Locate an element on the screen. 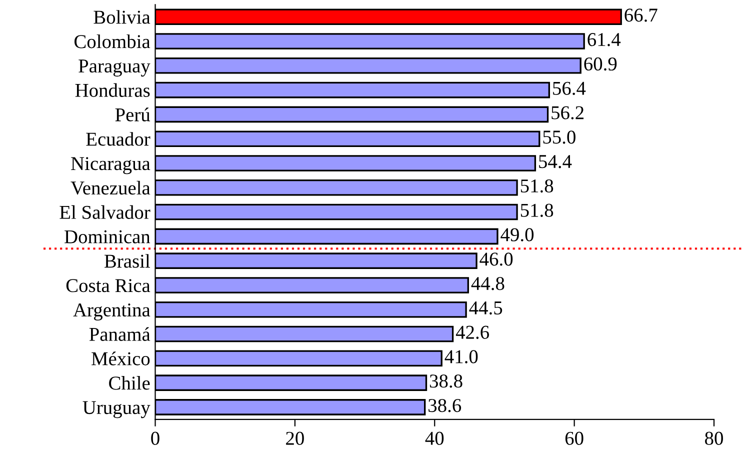 The height and width of the screenshot is (466, 750). y-tick-label: Honduras is located at coordinates (112, 90).